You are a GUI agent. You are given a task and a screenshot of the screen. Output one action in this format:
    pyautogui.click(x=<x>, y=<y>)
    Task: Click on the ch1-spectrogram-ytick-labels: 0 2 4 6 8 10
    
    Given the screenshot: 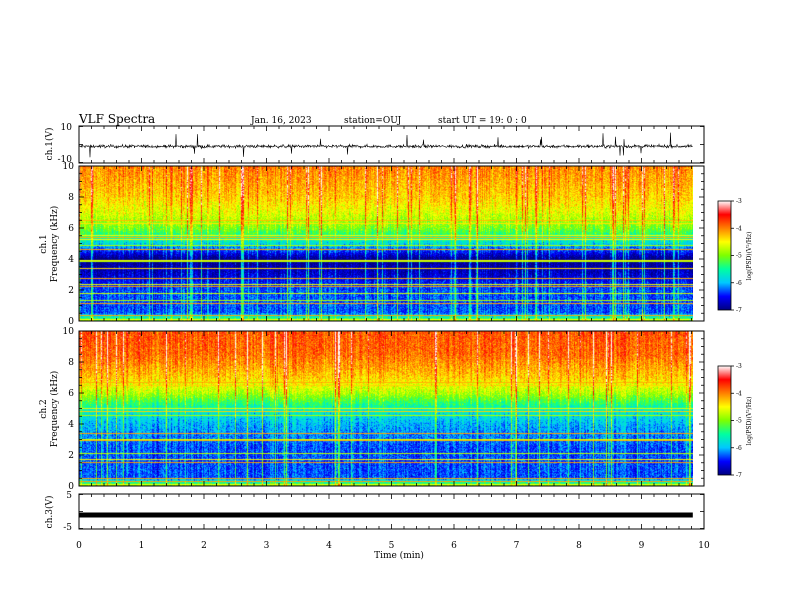 What is the action you would take?
    pyautogui.click(x=69, y=244)
    